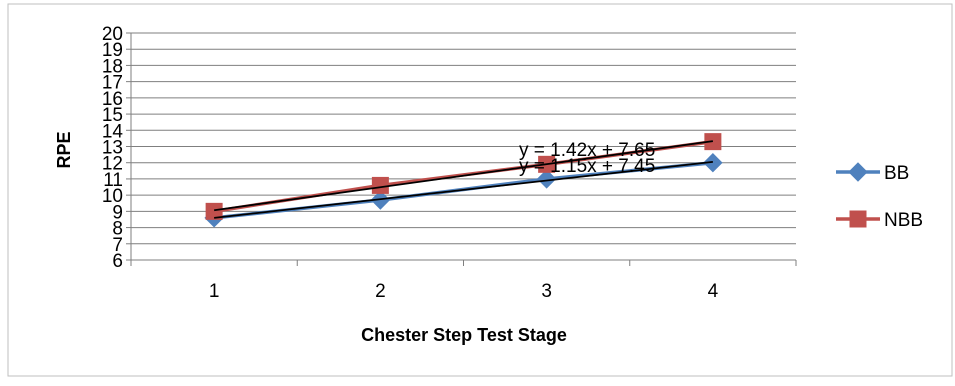  I want to click on trendline-nbb, so click(463, 176).